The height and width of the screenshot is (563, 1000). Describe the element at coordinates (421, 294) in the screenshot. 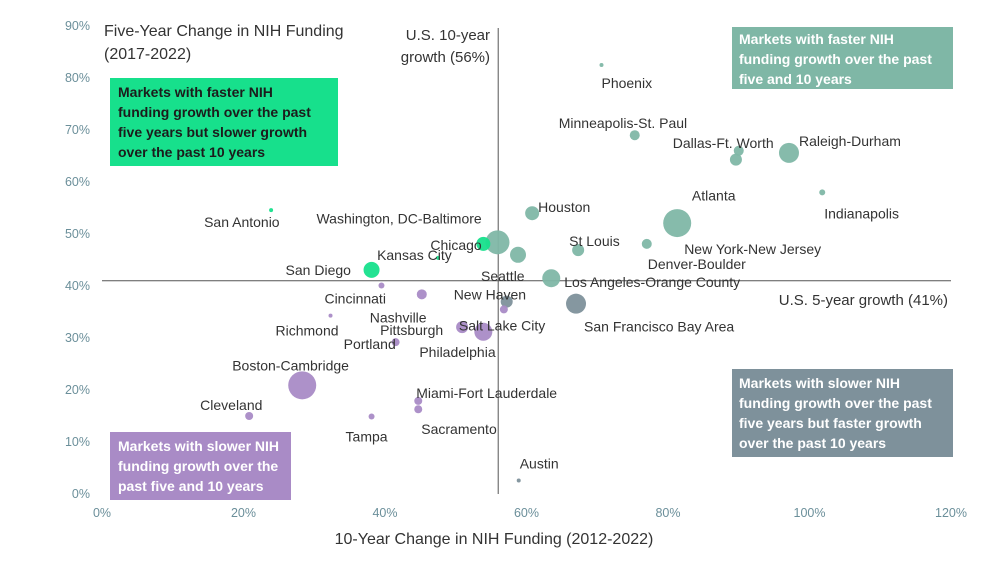

I see `point-nashville` at that location.